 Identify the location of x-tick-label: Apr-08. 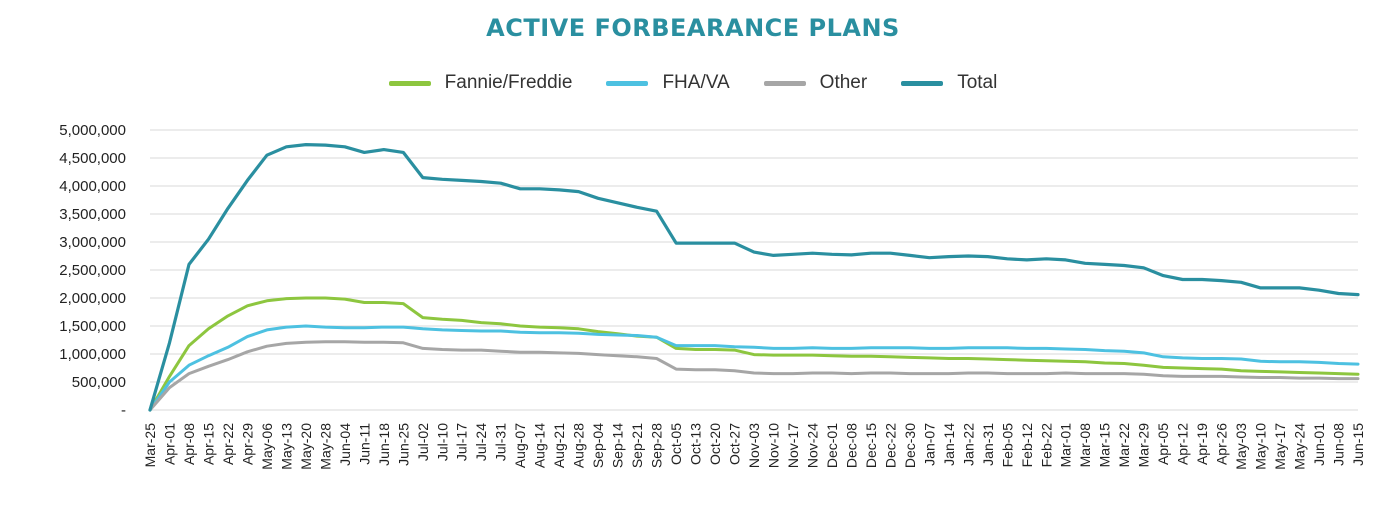
(189, 444).